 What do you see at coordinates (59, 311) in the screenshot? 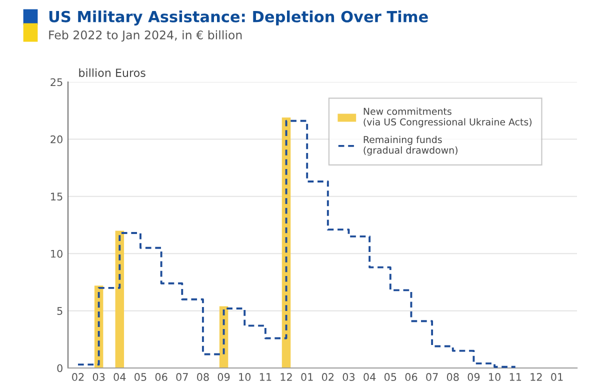
I see `y-tick-label: 5` at bounding box center [59, 311].